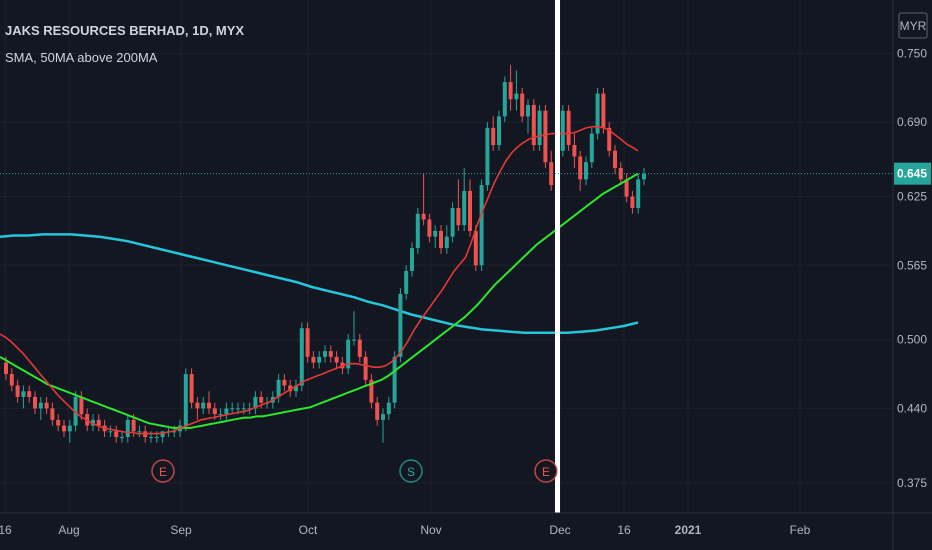 Image resolution: width=932 pixels, height=550 pixels. I want to click on x-tick-label: Dec, so click(559, 530).